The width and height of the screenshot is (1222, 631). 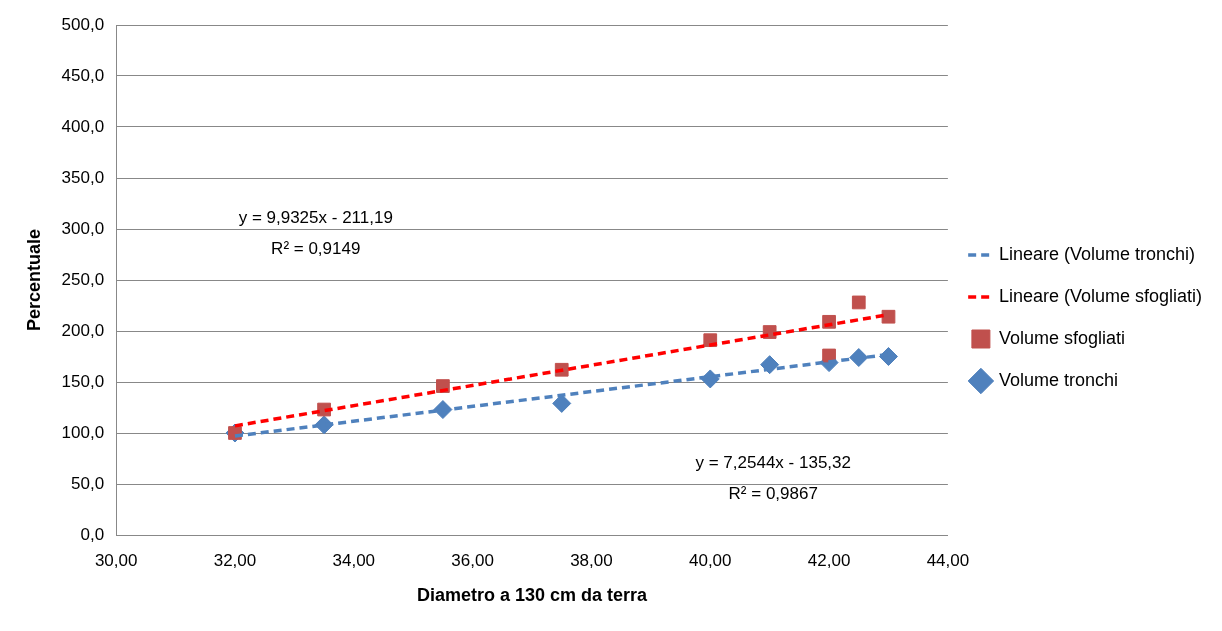 I want to click on annotation: y = 7,2544x - 135,32, so click(x=773, y=463).